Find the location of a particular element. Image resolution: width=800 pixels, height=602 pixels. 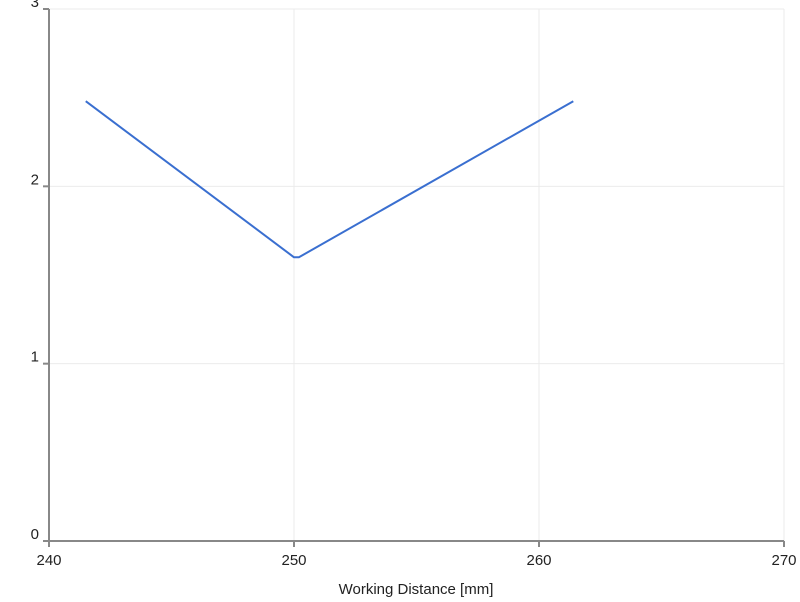

y-tick-label: 2 is located at coordinates (35, 179).